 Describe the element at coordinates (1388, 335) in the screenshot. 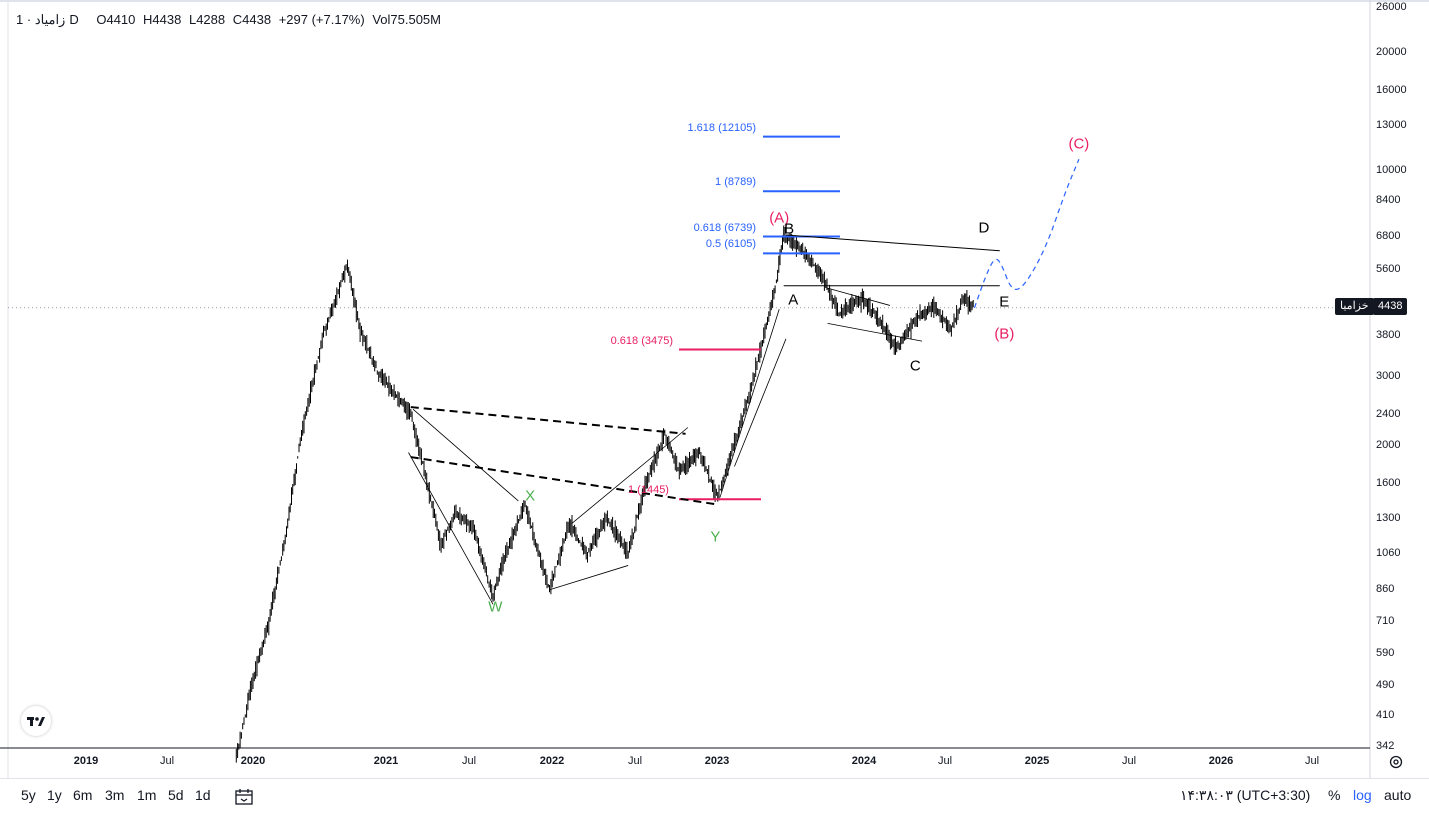

I see `price-tick: 3800` at that location.